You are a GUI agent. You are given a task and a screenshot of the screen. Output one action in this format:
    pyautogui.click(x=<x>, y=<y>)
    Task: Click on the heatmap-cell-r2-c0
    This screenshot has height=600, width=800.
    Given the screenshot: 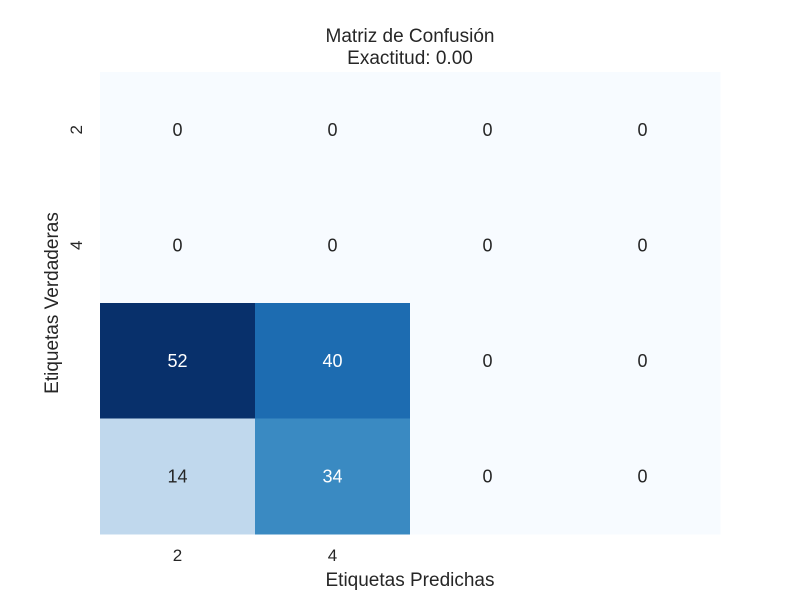 What is the action you would take?
    pyautogui.click(x=178, y=361)
    